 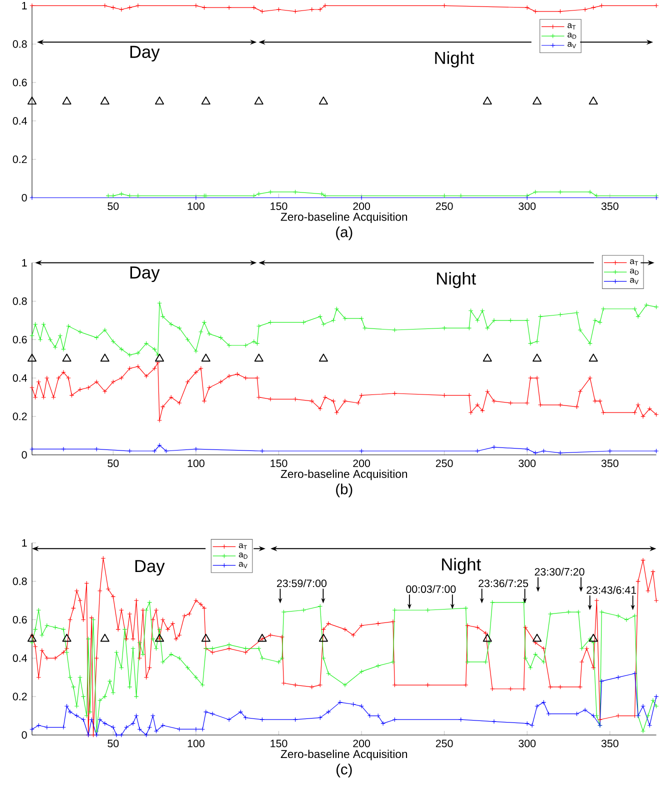 I want to click on text: (a), so click(x=344, y=233).